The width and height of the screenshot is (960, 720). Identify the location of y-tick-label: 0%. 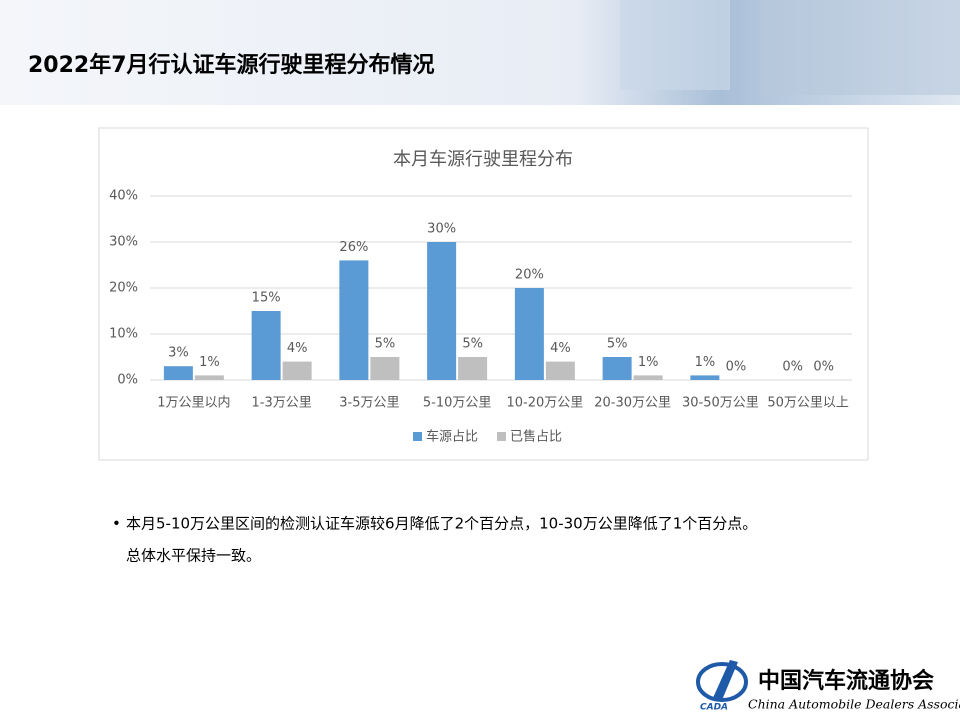
(127, 380).